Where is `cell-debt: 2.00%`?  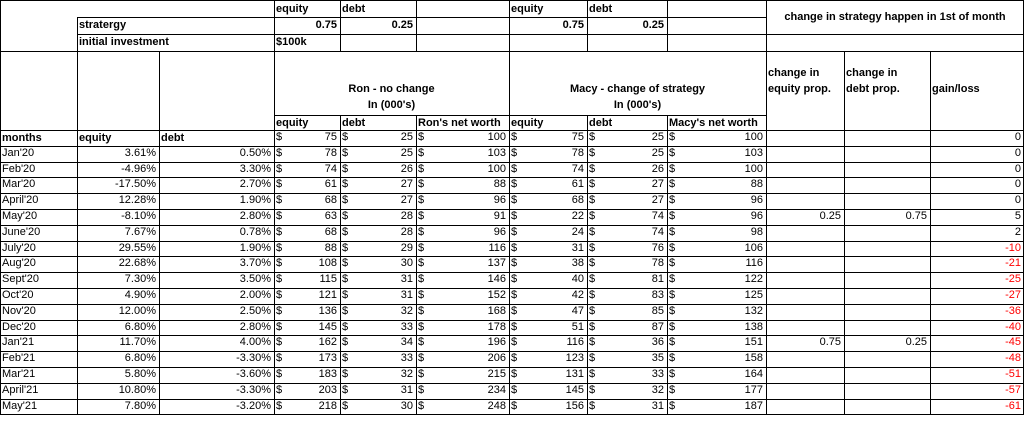 cell-debt: 2.00% is located at coordinates (255, 295).